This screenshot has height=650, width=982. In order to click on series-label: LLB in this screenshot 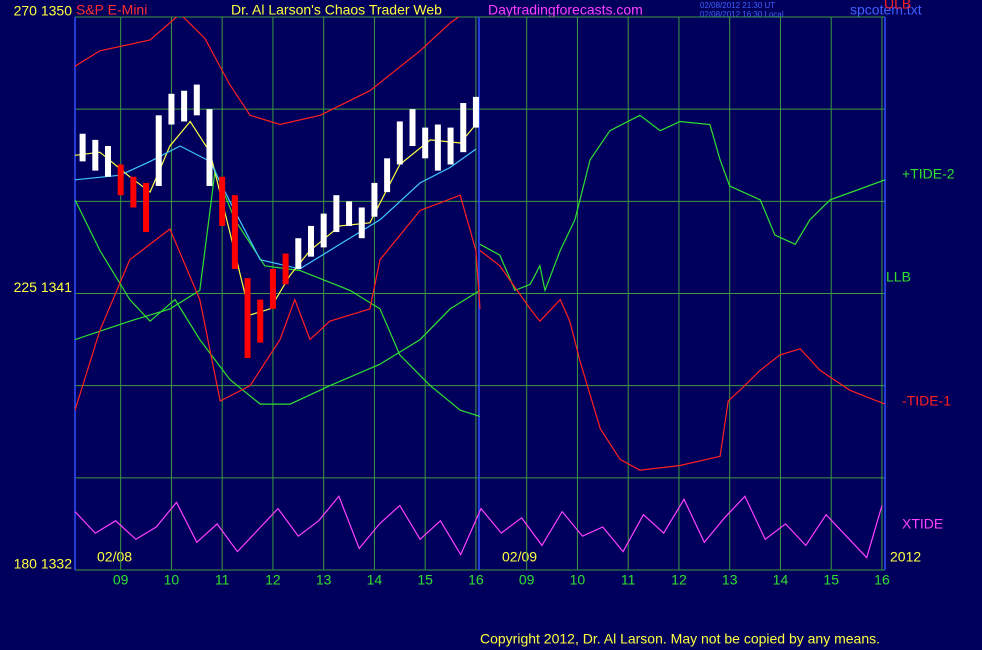, I will do `click(898, 277)`.